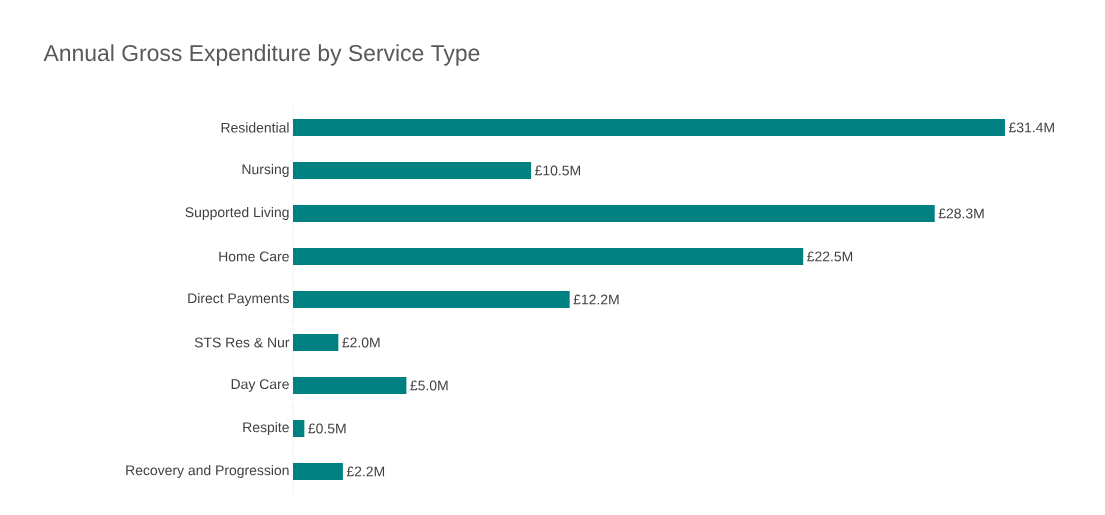 This screenshot has height=515, width=1105. What do you see at coordinates (365, 471) in the screenshot?
I see `data-label: £2.2M` at bounding box center [365, 471].